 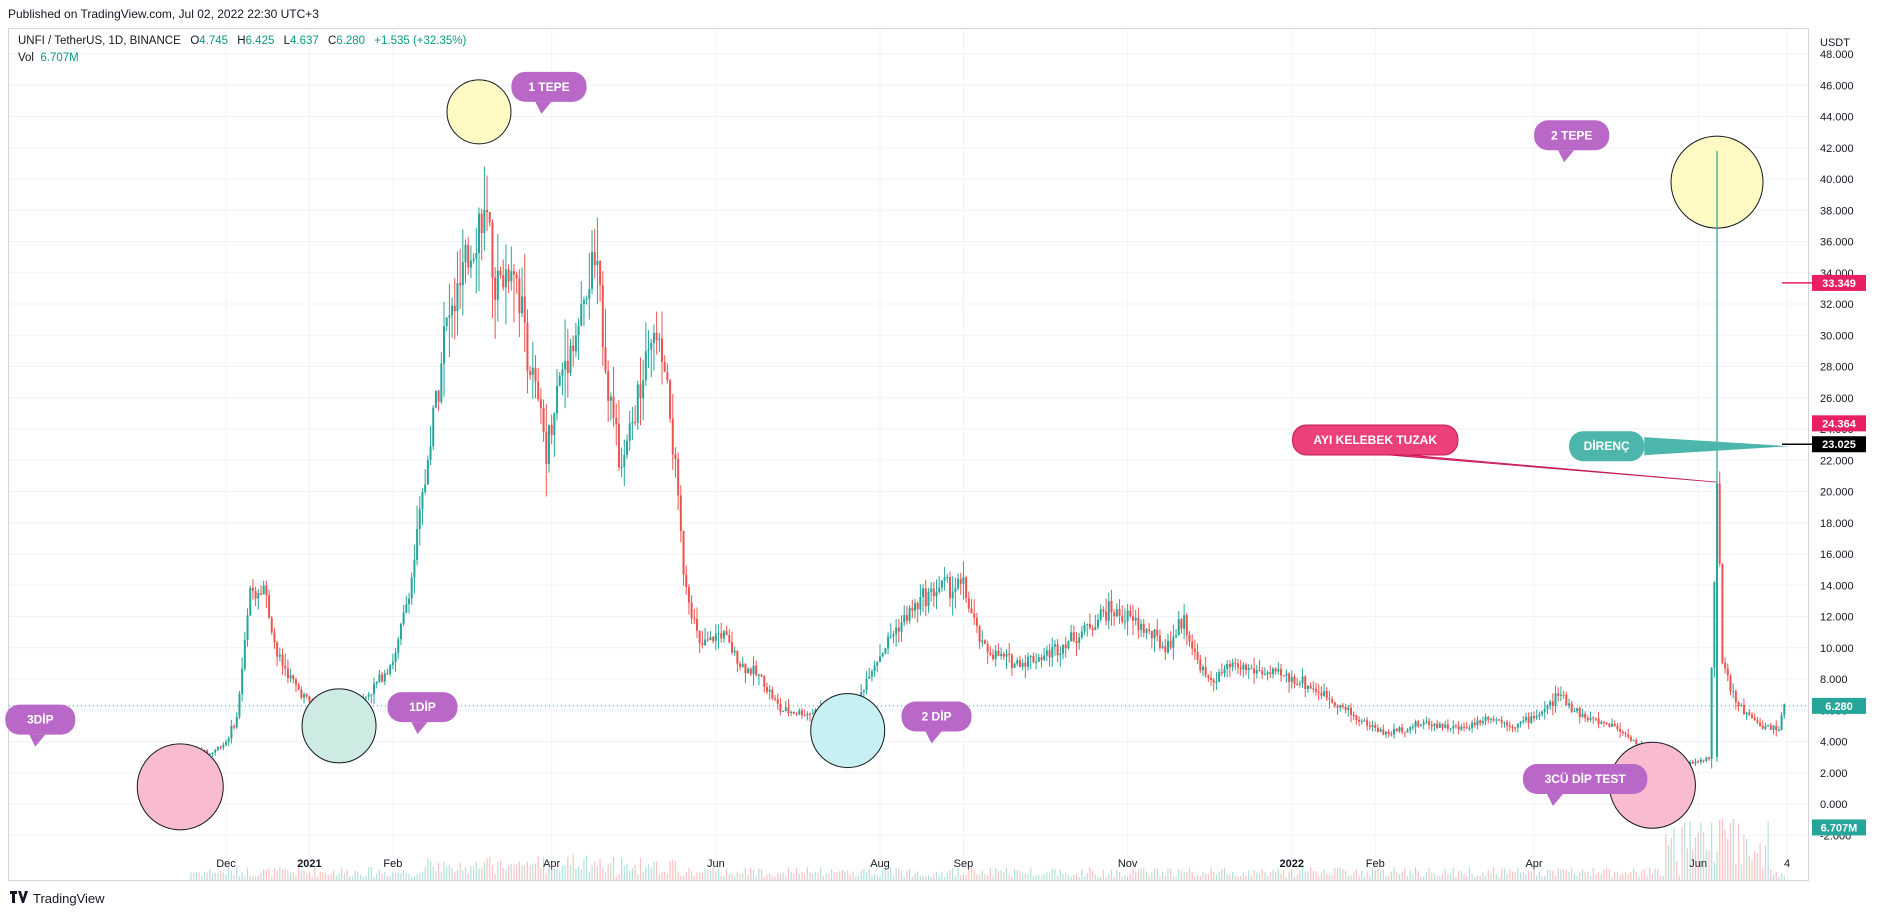 What do you see at coordinates (1003, 864) in the screenshot?
I see `x-axis: Dec 2021 Feb Apr Jun Aug Sep Nov 2022 Feb Apr Jun 4` at bounding box center [1003, 864].